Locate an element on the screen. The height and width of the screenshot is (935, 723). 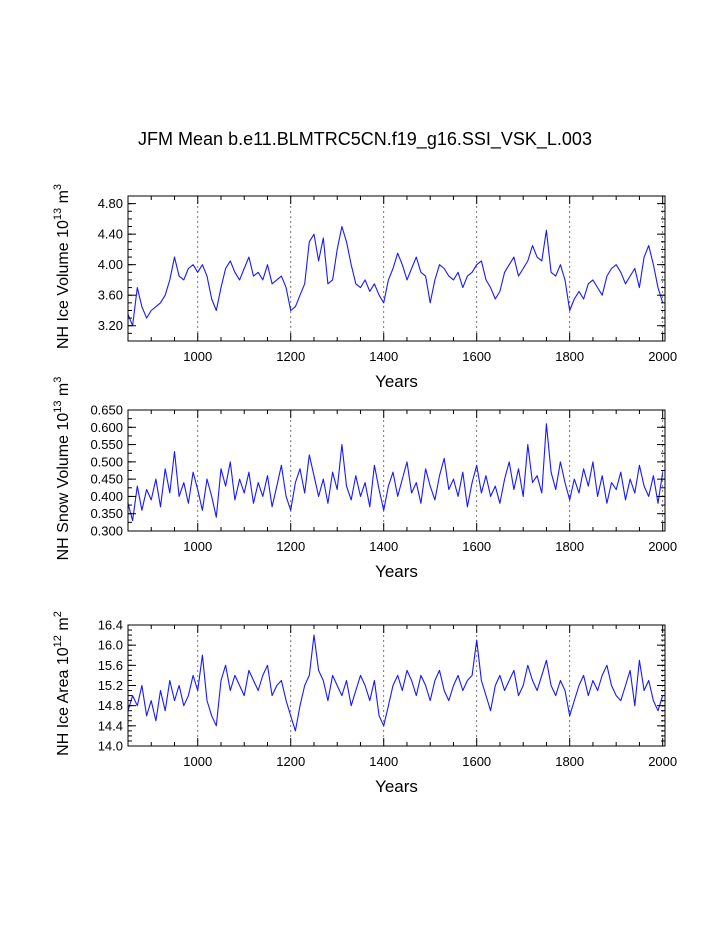
y-axis-label-text: NH Ice Area 10 is located at coordinates (63, 701).